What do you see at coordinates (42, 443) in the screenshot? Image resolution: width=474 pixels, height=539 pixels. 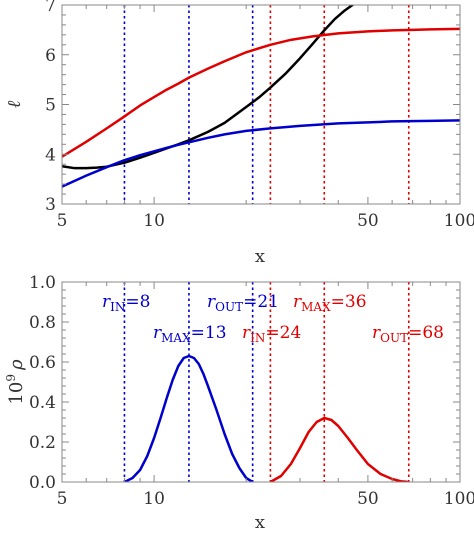 I see `y-tick-label: 0.2` at bounding box center [42, 443].